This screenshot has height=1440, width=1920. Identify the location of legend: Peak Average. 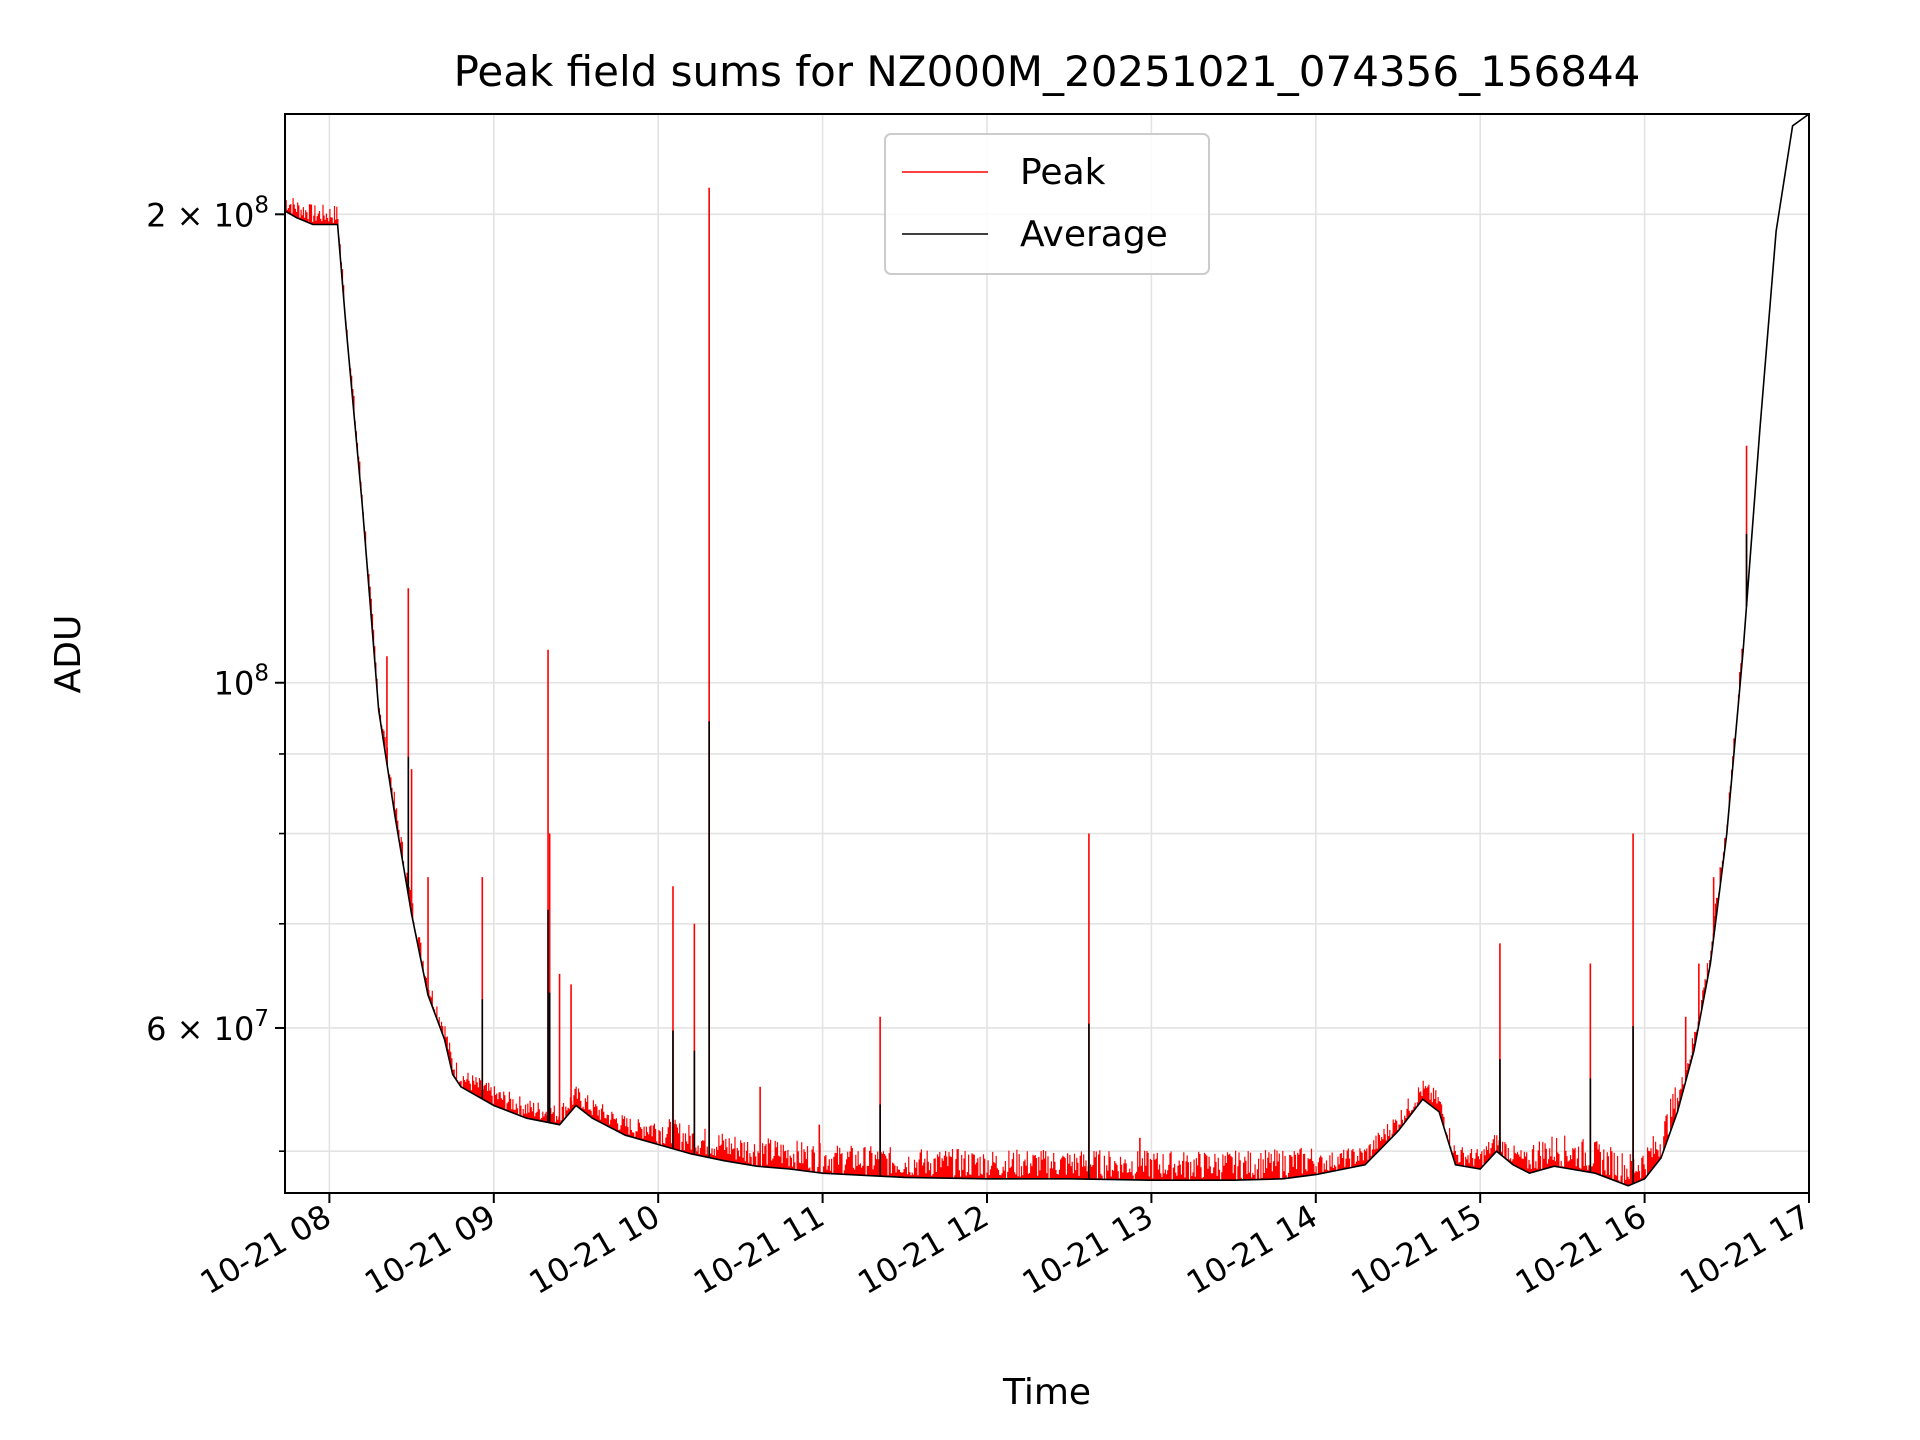
(1047, 204).